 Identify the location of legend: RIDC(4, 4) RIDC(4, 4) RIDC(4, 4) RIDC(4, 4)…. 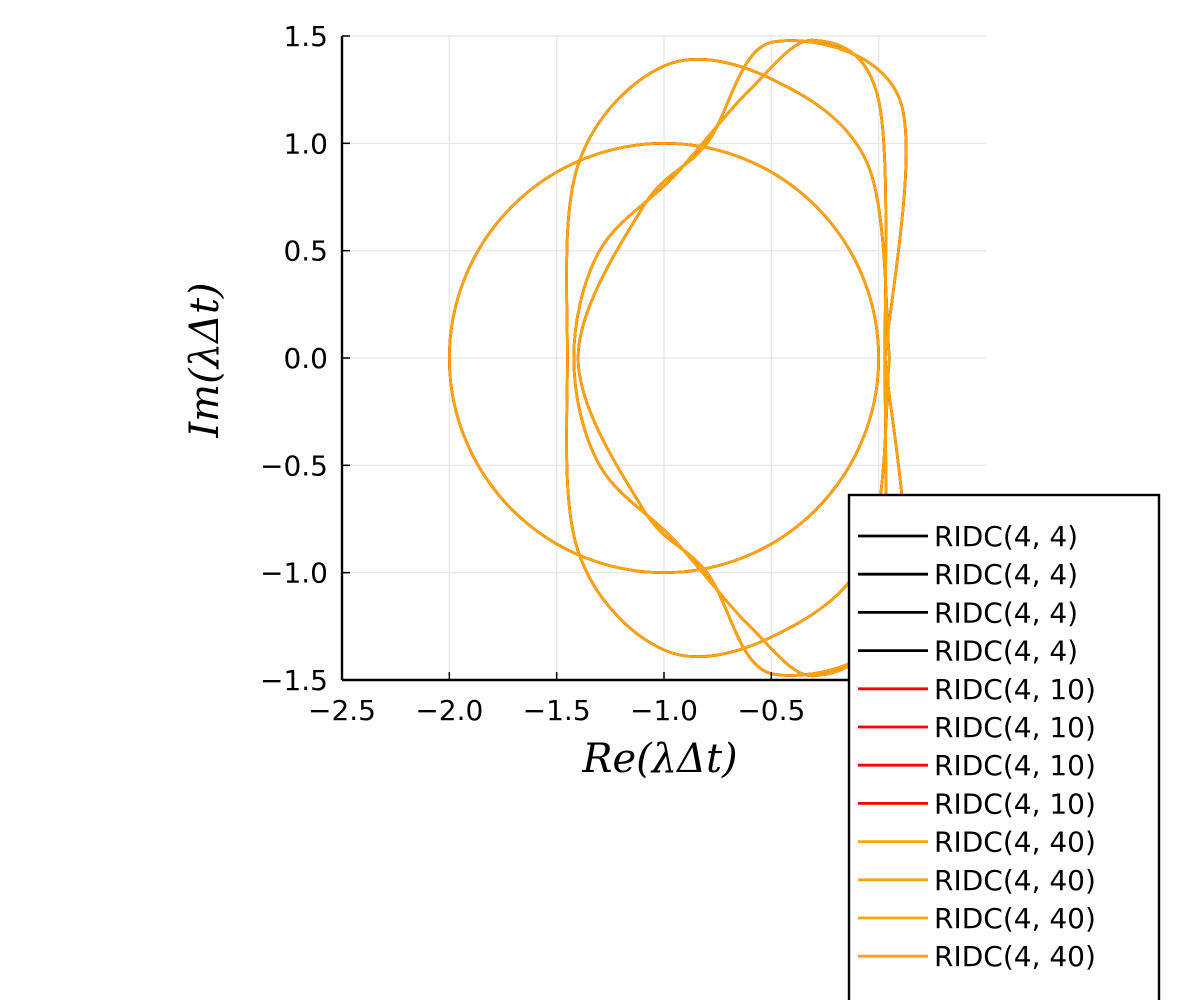
(1004, 746).